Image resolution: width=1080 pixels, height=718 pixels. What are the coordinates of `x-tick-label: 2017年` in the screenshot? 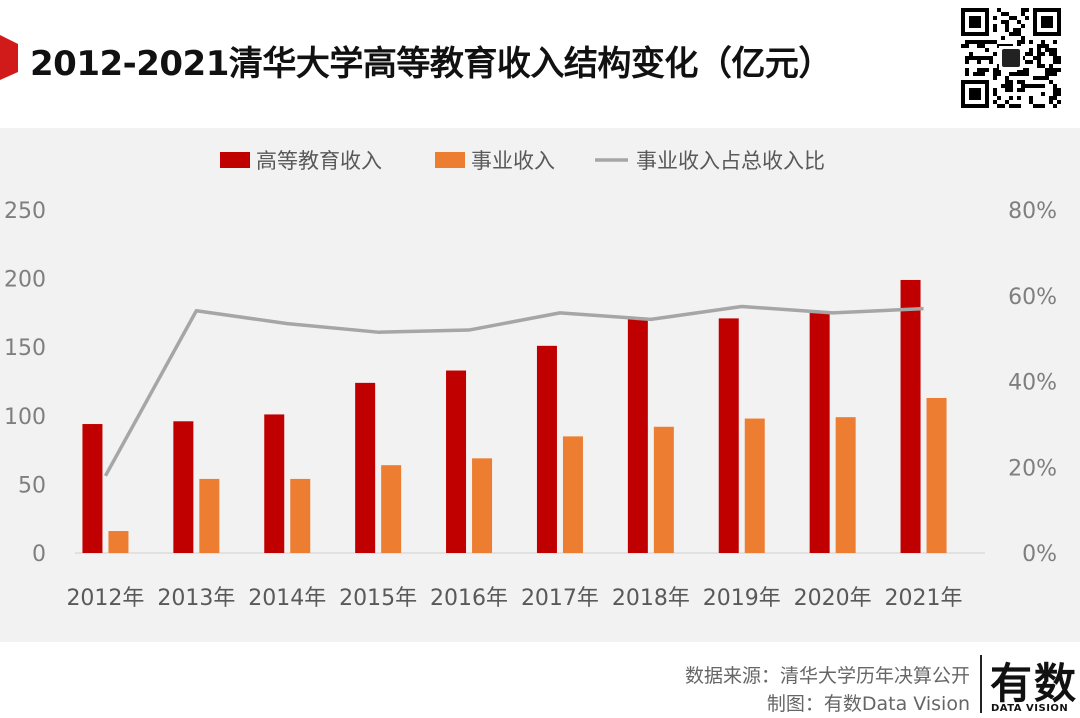 It's located at (560, 598).